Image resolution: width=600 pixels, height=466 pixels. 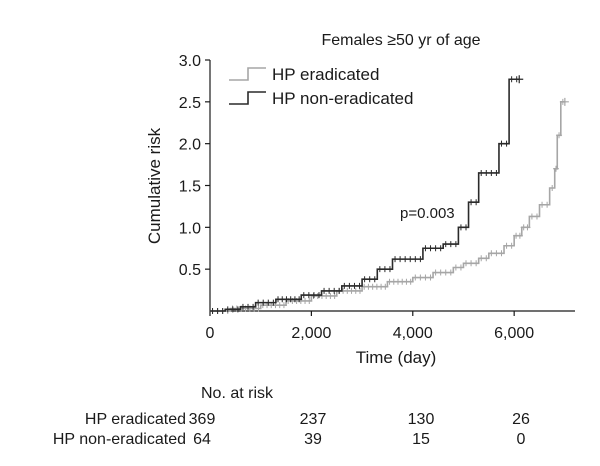 I want to click on legend-swatch-hp-non-eradicated, so click(x=247, y=98).